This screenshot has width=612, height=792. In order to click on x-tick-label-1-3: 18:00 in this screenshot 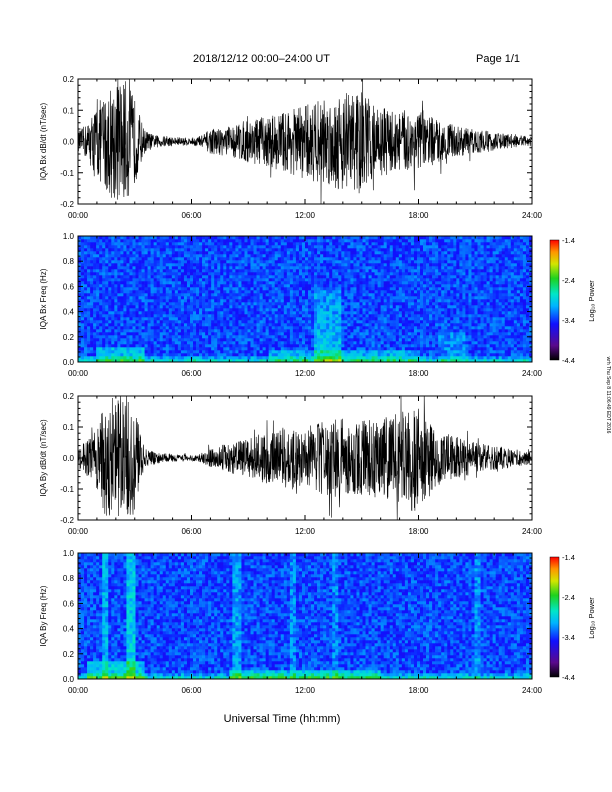, I will do `click(418, 373)`.